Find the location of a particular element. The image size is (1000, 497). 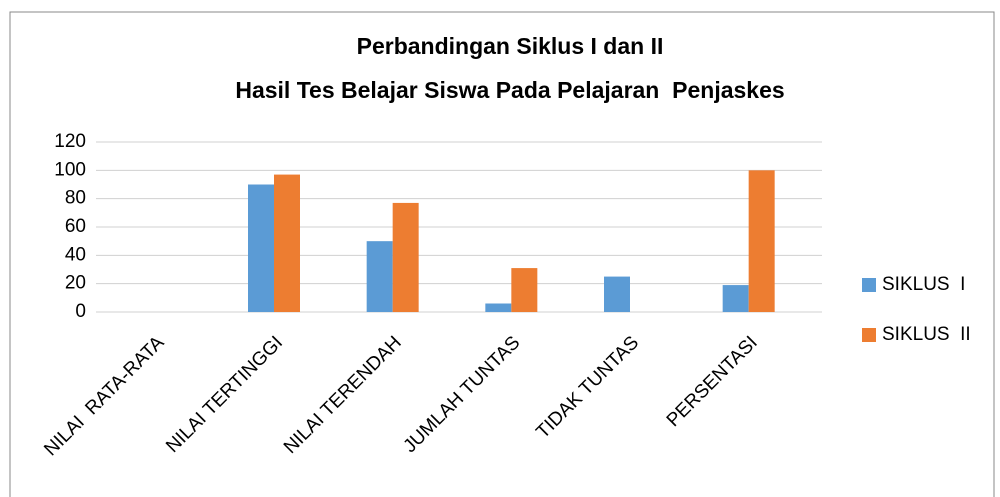

y-tick-label: 40 is located at coordinates (75, 254).